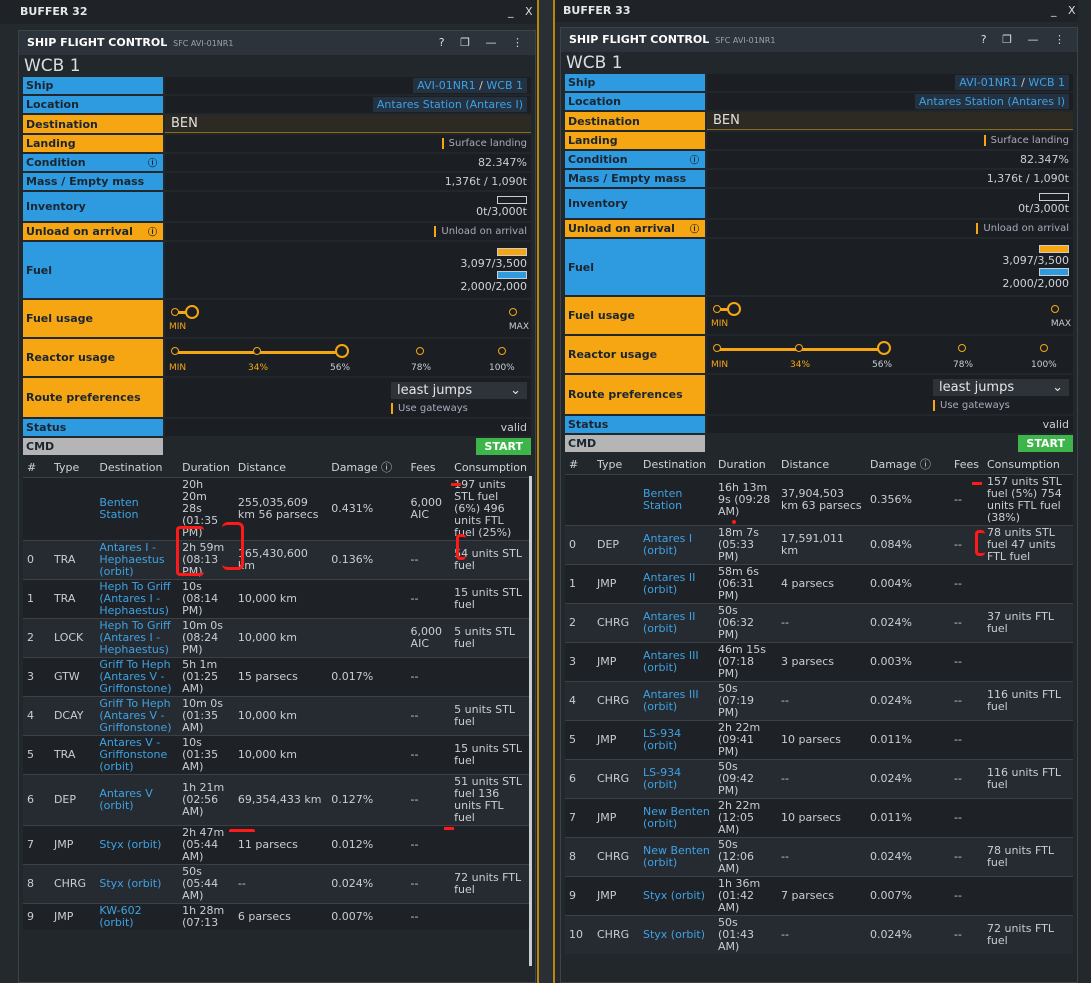 This screenshot has width=1091, height=983. I want to click on row-dmg: 0.127%, so click(367, 800).